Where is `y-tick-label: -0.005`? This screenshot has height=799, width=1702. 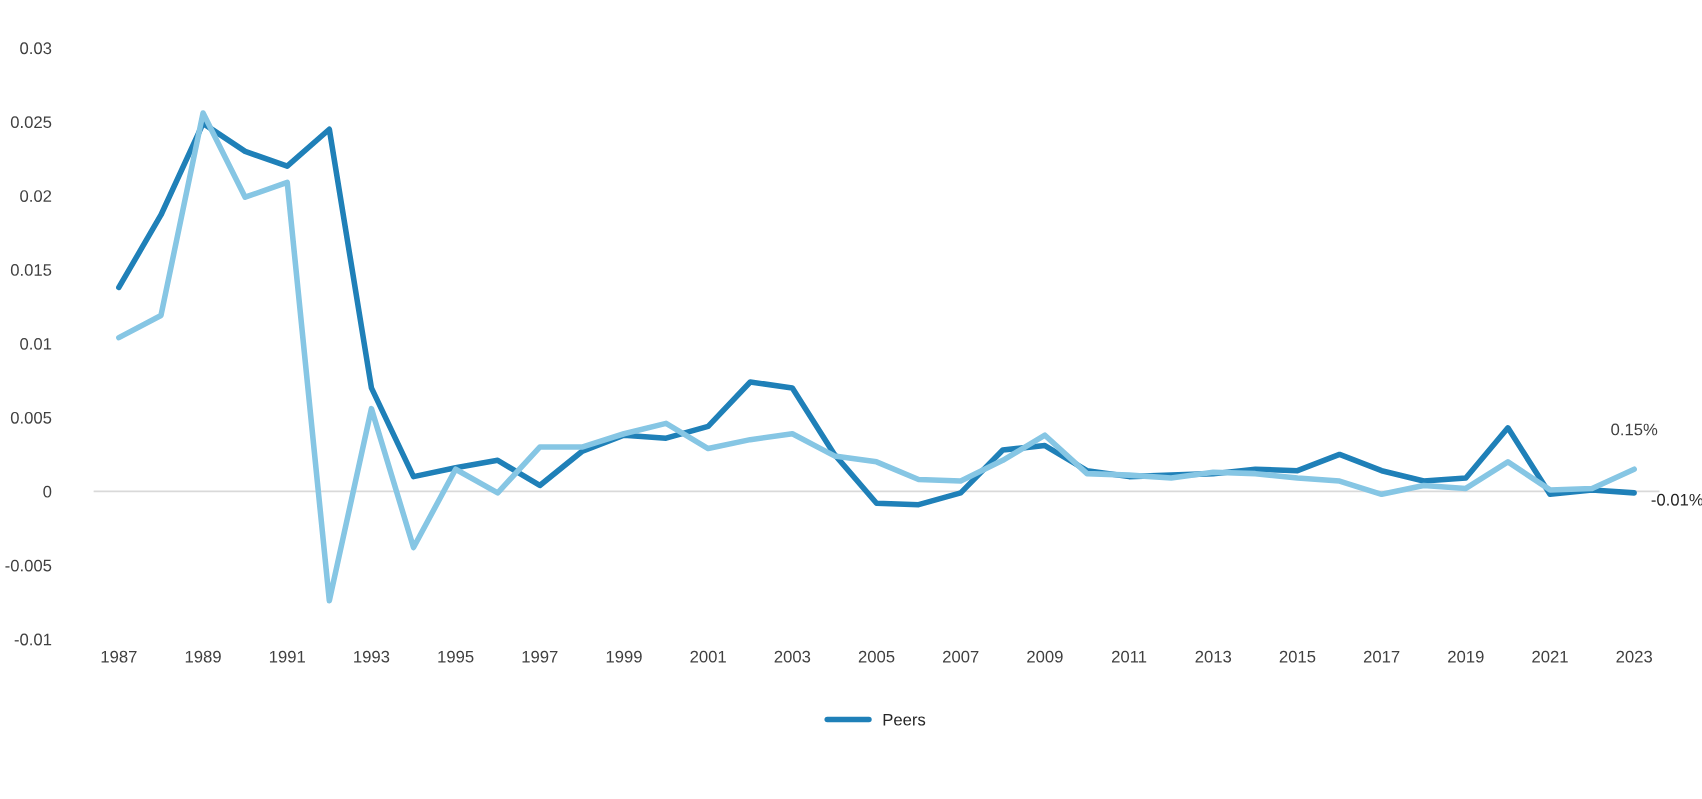
y-tick-label: -0.005 is located at coordinates (28, 565).